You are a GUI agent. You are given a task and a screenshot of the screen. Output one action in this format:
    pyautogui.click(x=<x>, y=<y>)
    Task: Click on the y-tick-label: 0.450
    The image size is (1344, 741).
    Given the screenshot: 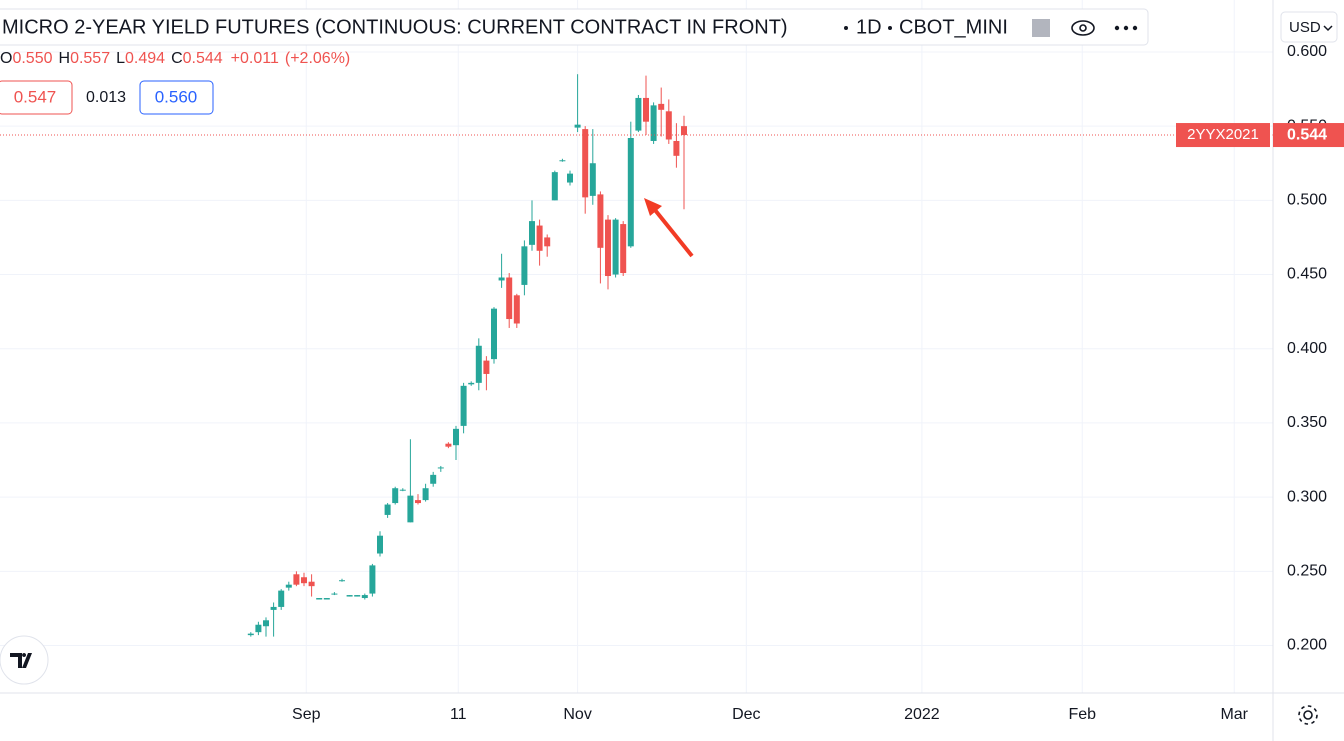 What is the action you would take?
    pyautogui.click(x=1307, y=274)
    